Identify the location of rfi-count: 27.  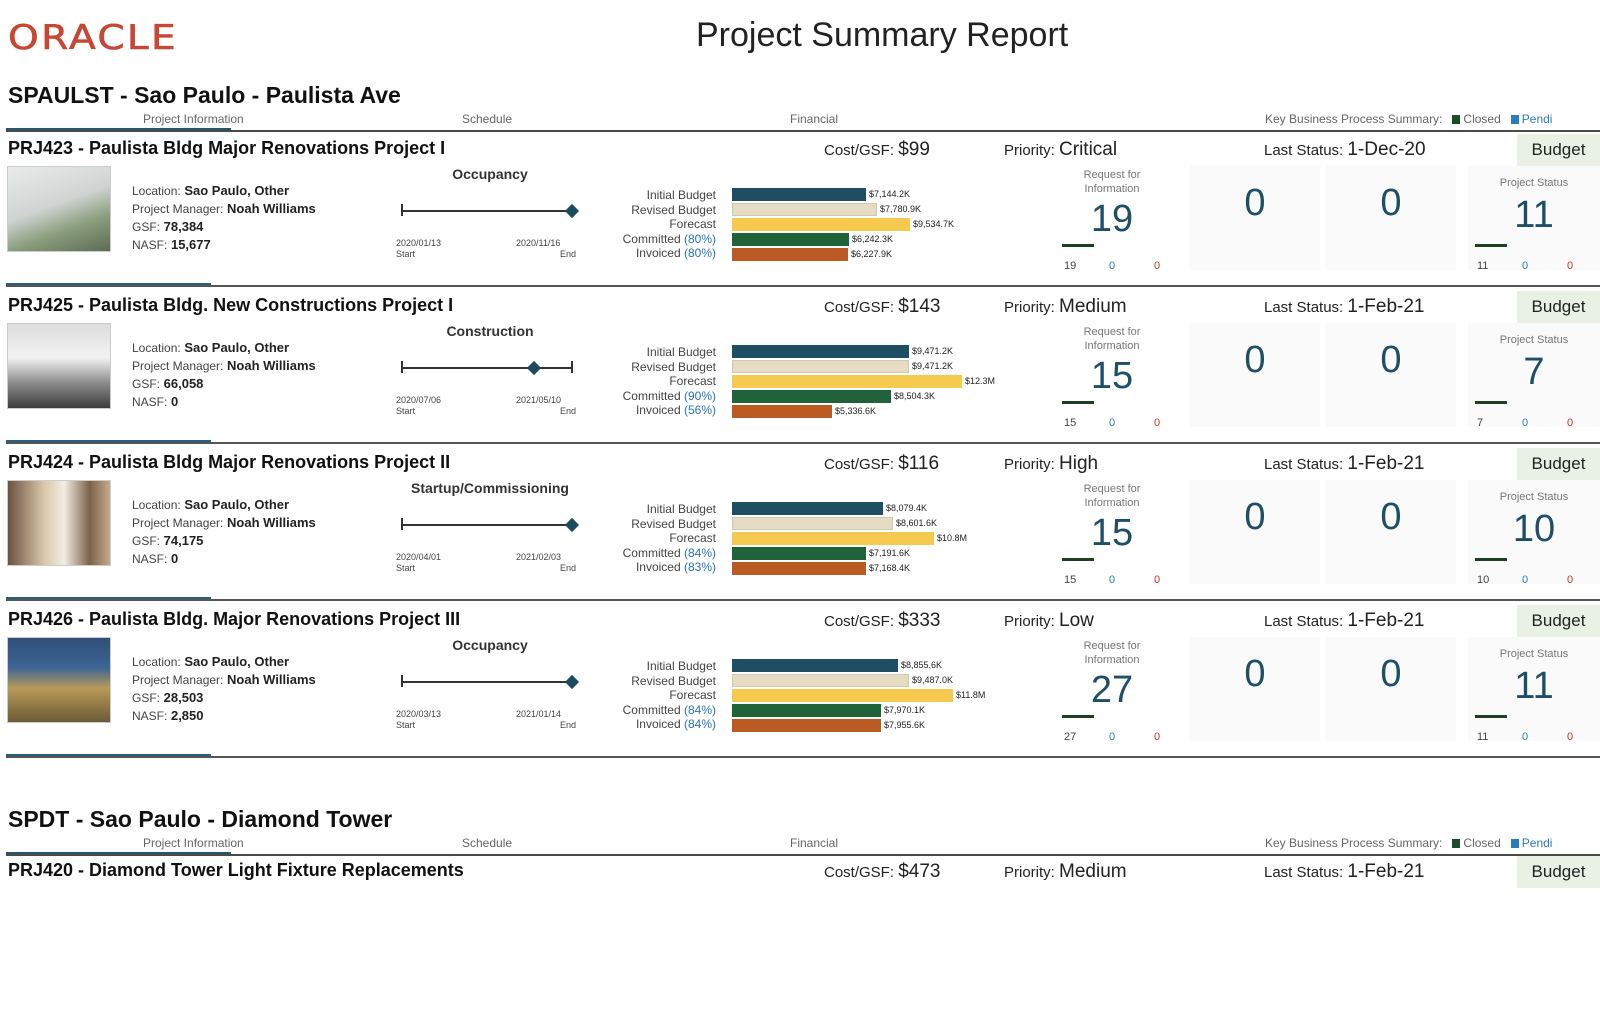
(1112, 690).